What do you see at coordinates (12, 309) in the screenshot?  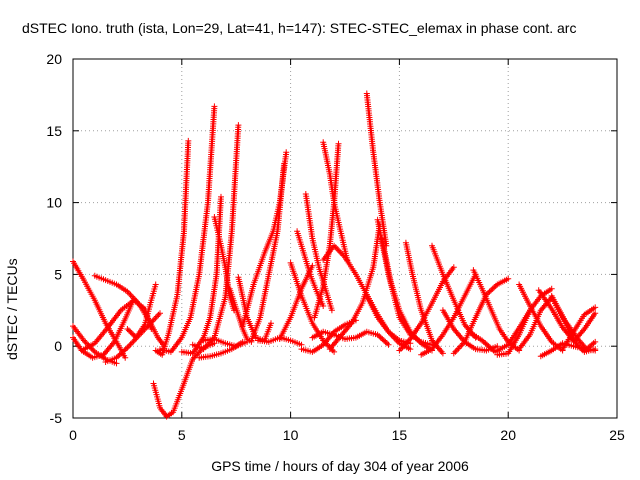 I see `y-axis-label: dSTEC / TECUs` at bounding box center [12, 309].